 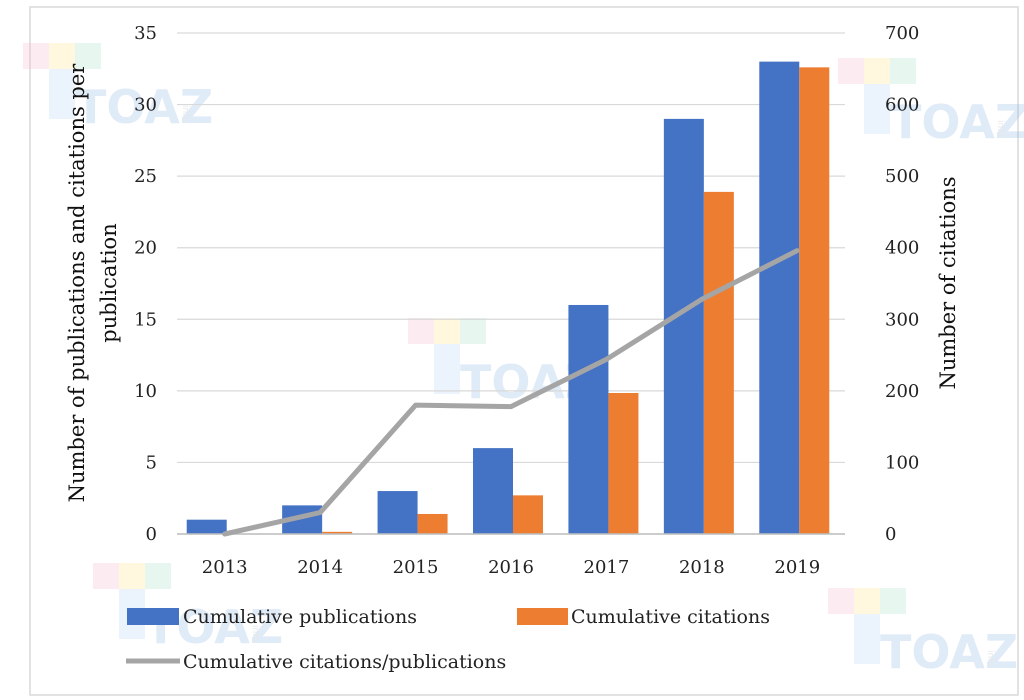 What do you see at coordinates (542, 616) in the screenshot?
I see `legend-swatch-citations` at bounding box center [542, 616].